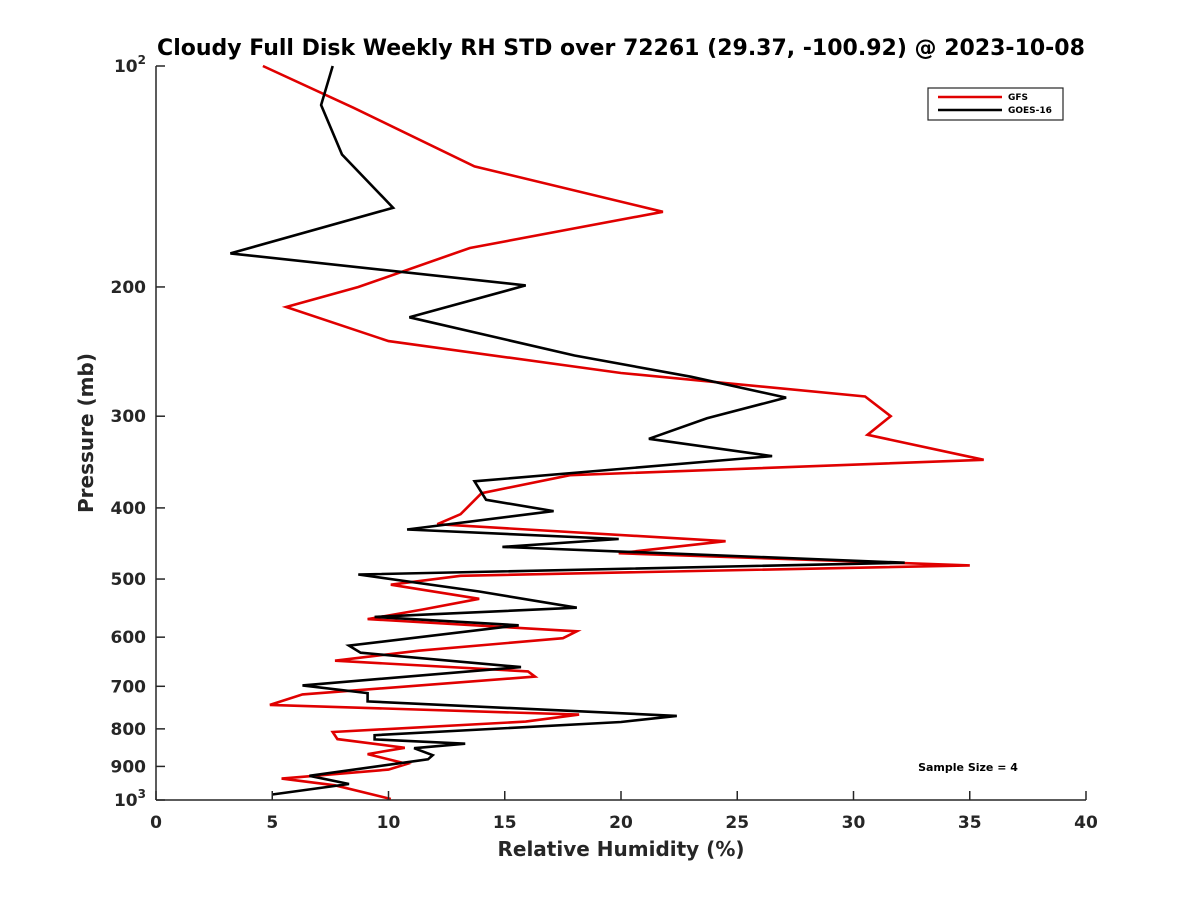 Image resolution: width=1200 pixels, height=900 pixels. I want to click on y-tick-label: 900, so click(129, 767).